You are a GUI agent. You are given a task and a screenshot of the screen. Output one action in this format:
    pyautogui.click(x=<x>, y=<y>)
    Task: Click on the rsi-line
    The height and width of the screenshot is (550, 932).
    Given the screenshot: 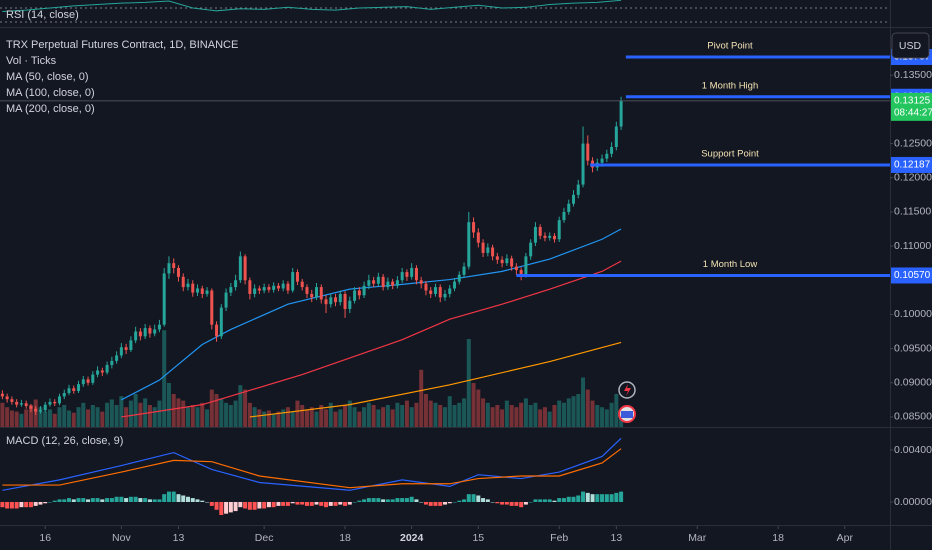 What is the action you would take?
    pyautogui.click(x=312, y=6)
    